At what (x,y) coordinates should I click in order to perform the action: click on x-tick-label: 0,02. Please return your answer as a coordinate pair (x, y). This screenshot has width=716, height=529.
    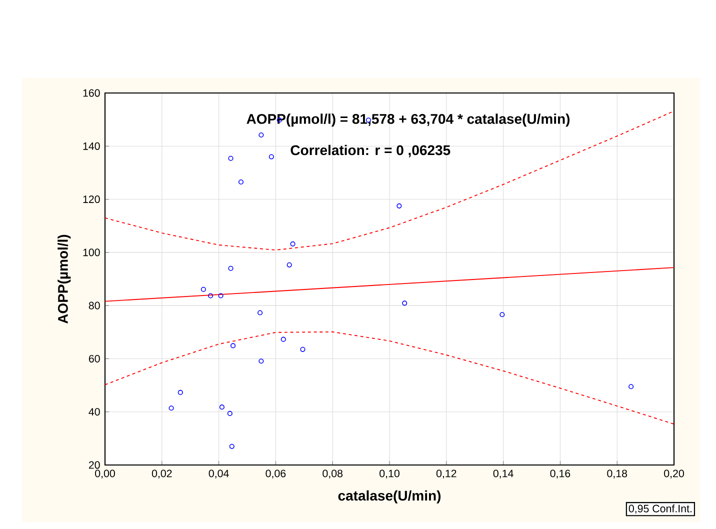
    Looking at the image, I should click on (162, 474).